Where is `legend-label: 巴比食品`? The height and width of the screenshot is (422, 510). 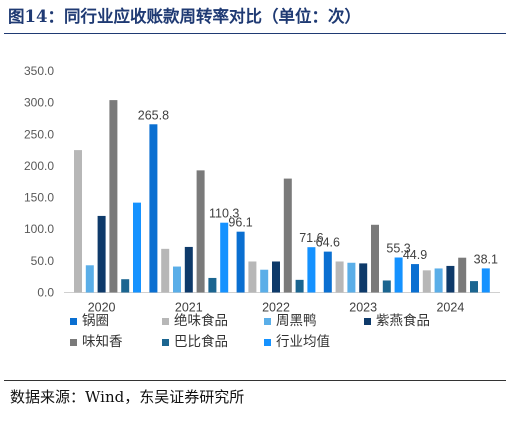
legend-label: 巴比食品 is located at coordinates (201, 341).